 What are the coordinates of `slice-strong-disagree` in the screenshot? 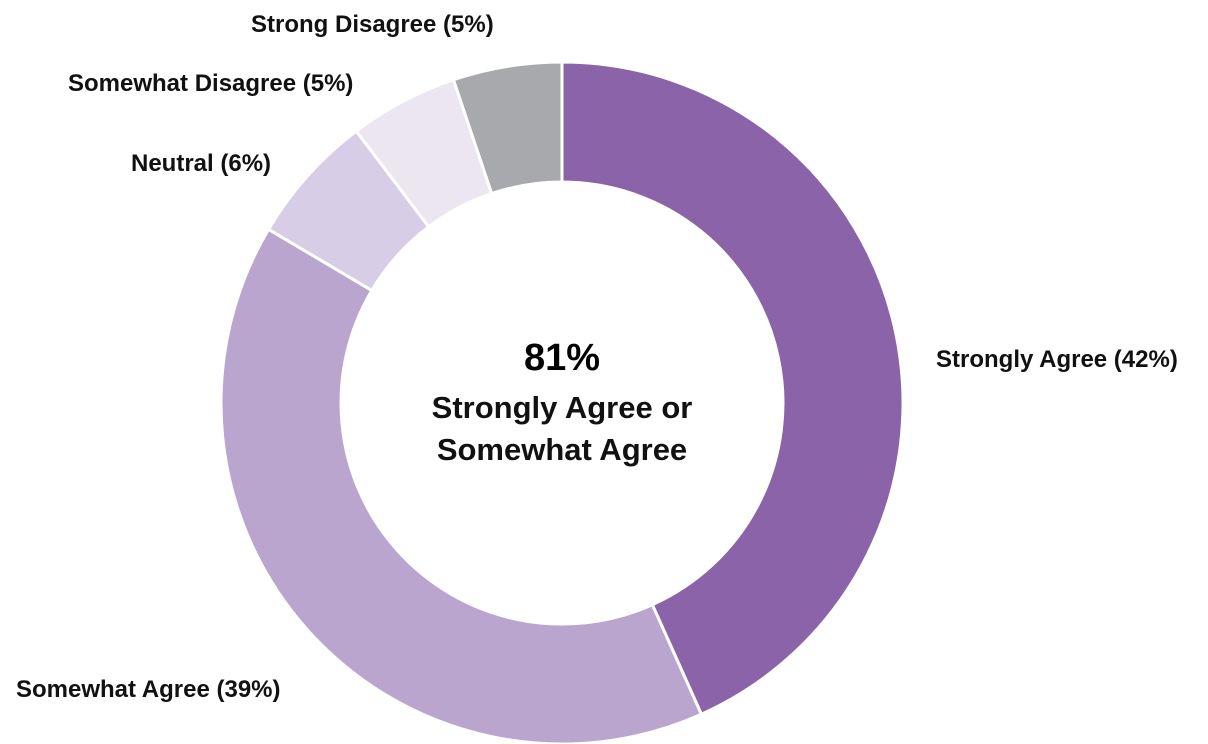 It's located at (507, 128).